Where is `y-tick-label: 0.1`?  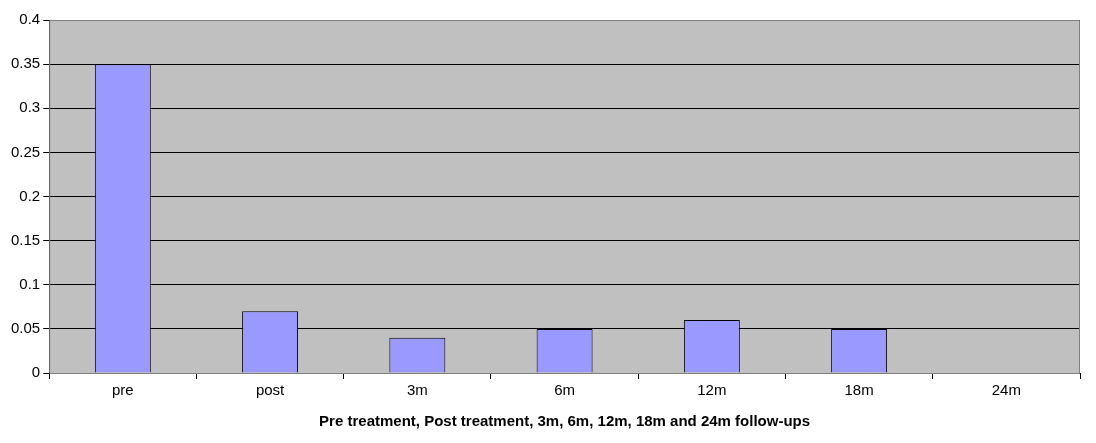
y-tick-label: 0.1 is located at coordinates (30, 283).